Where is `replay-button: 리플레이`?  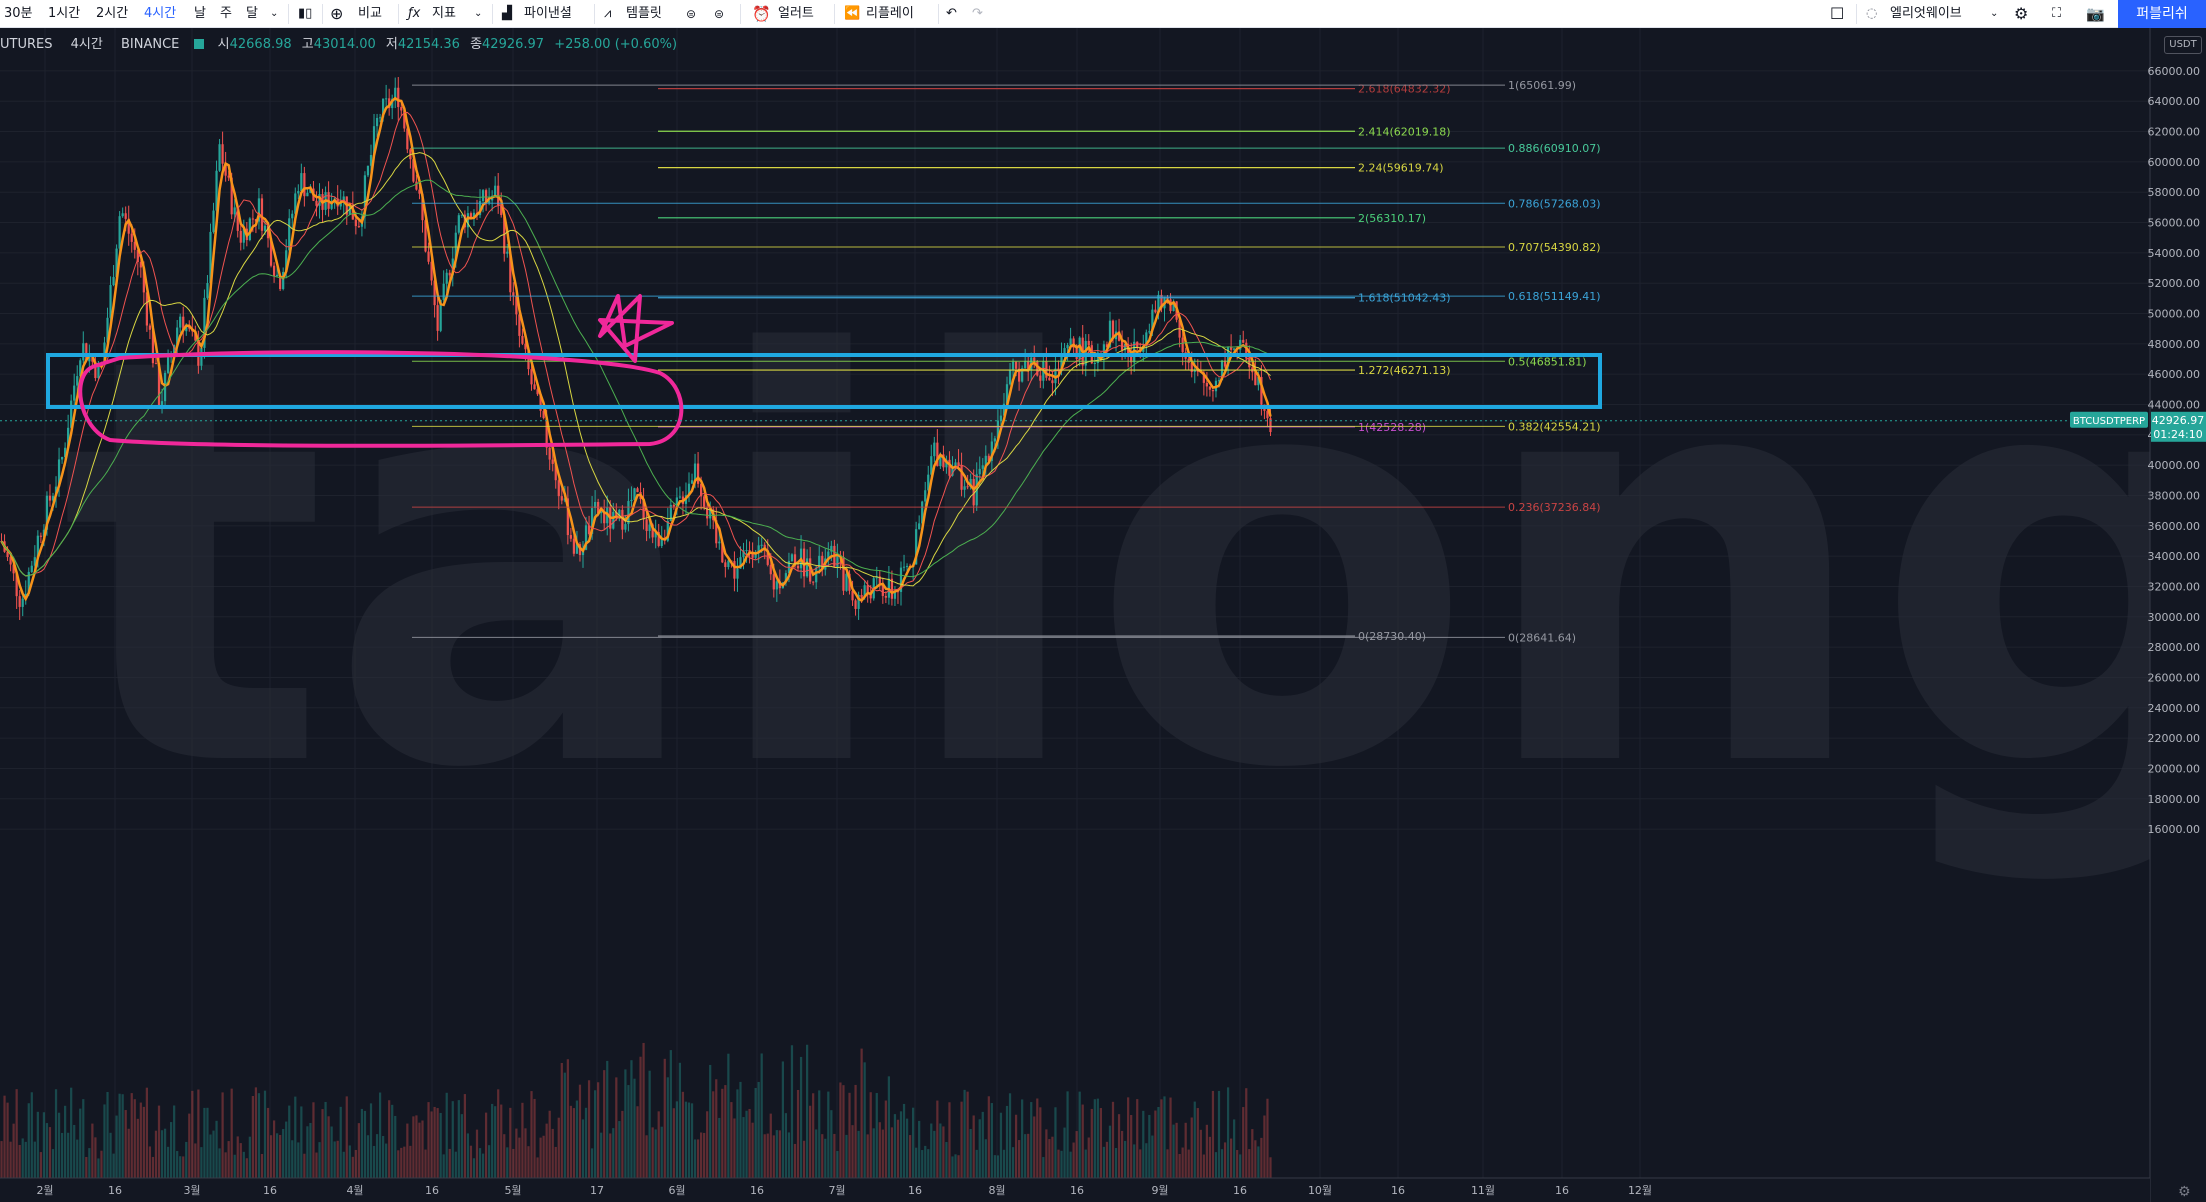
replay-button: 리플레이 is located at coordinates (890, 13).